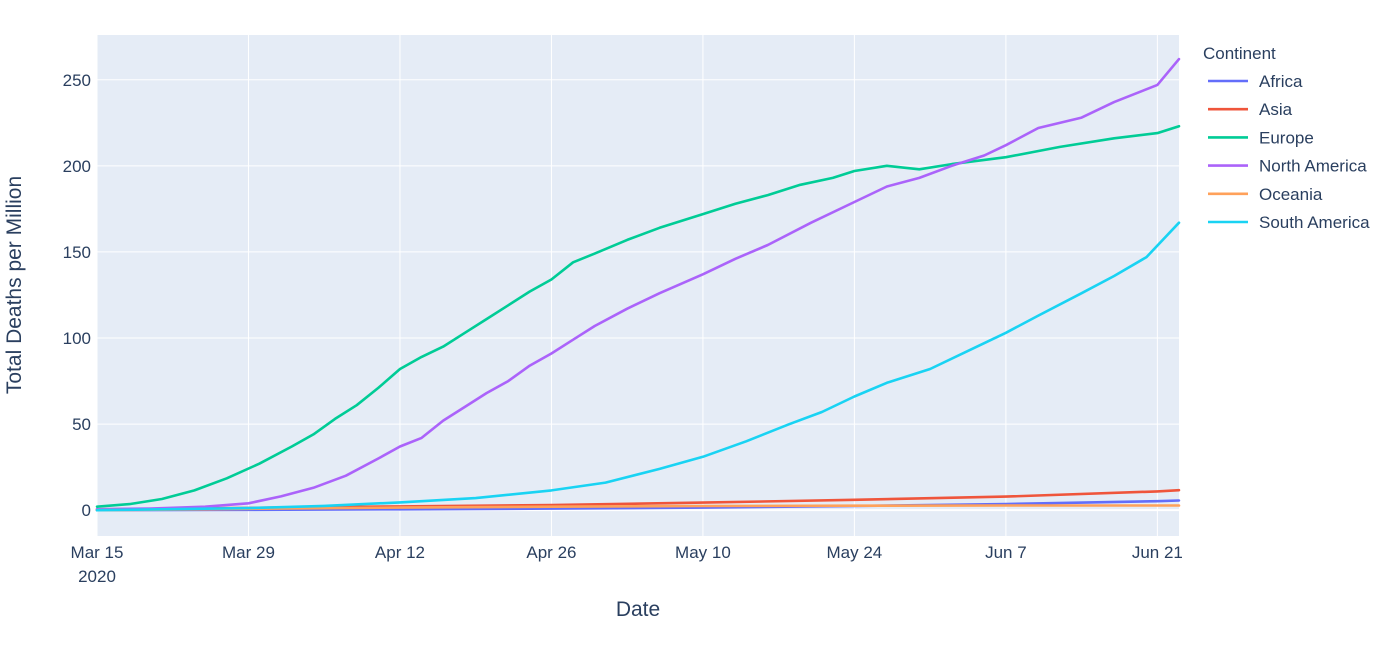 Image resolution: width=1395 pixels, height=645 pixels. I want to click on x-tick-label: Mar 15, so click(97, 552).